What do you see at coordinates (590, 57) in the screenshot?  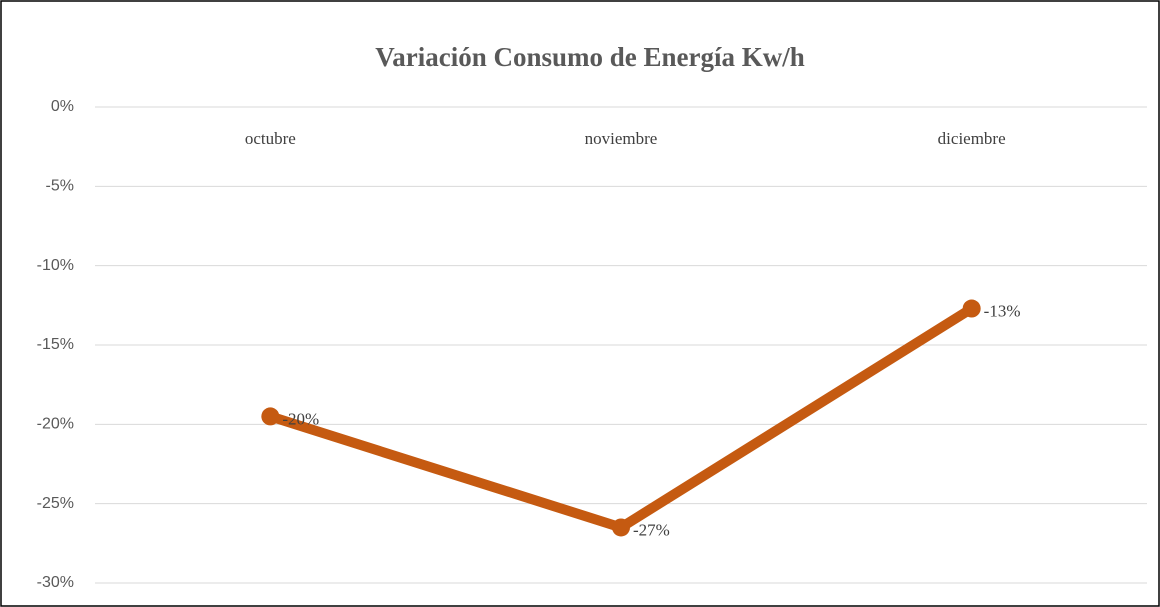 I see `chart-title: Variación Consumo de Energía Kw/h` at bounding box center [590, 57].